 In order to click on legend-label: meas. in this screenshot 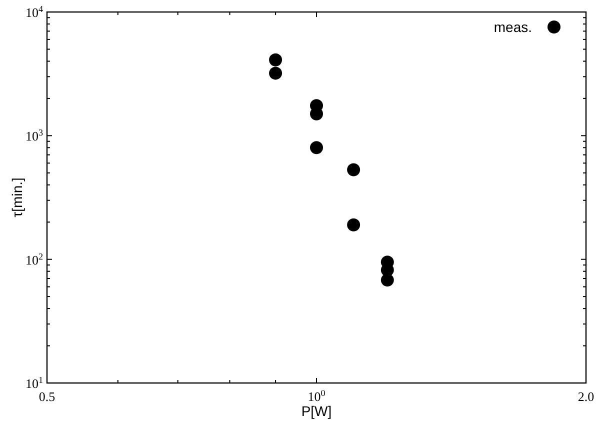, I will do `click(513, 27)`.